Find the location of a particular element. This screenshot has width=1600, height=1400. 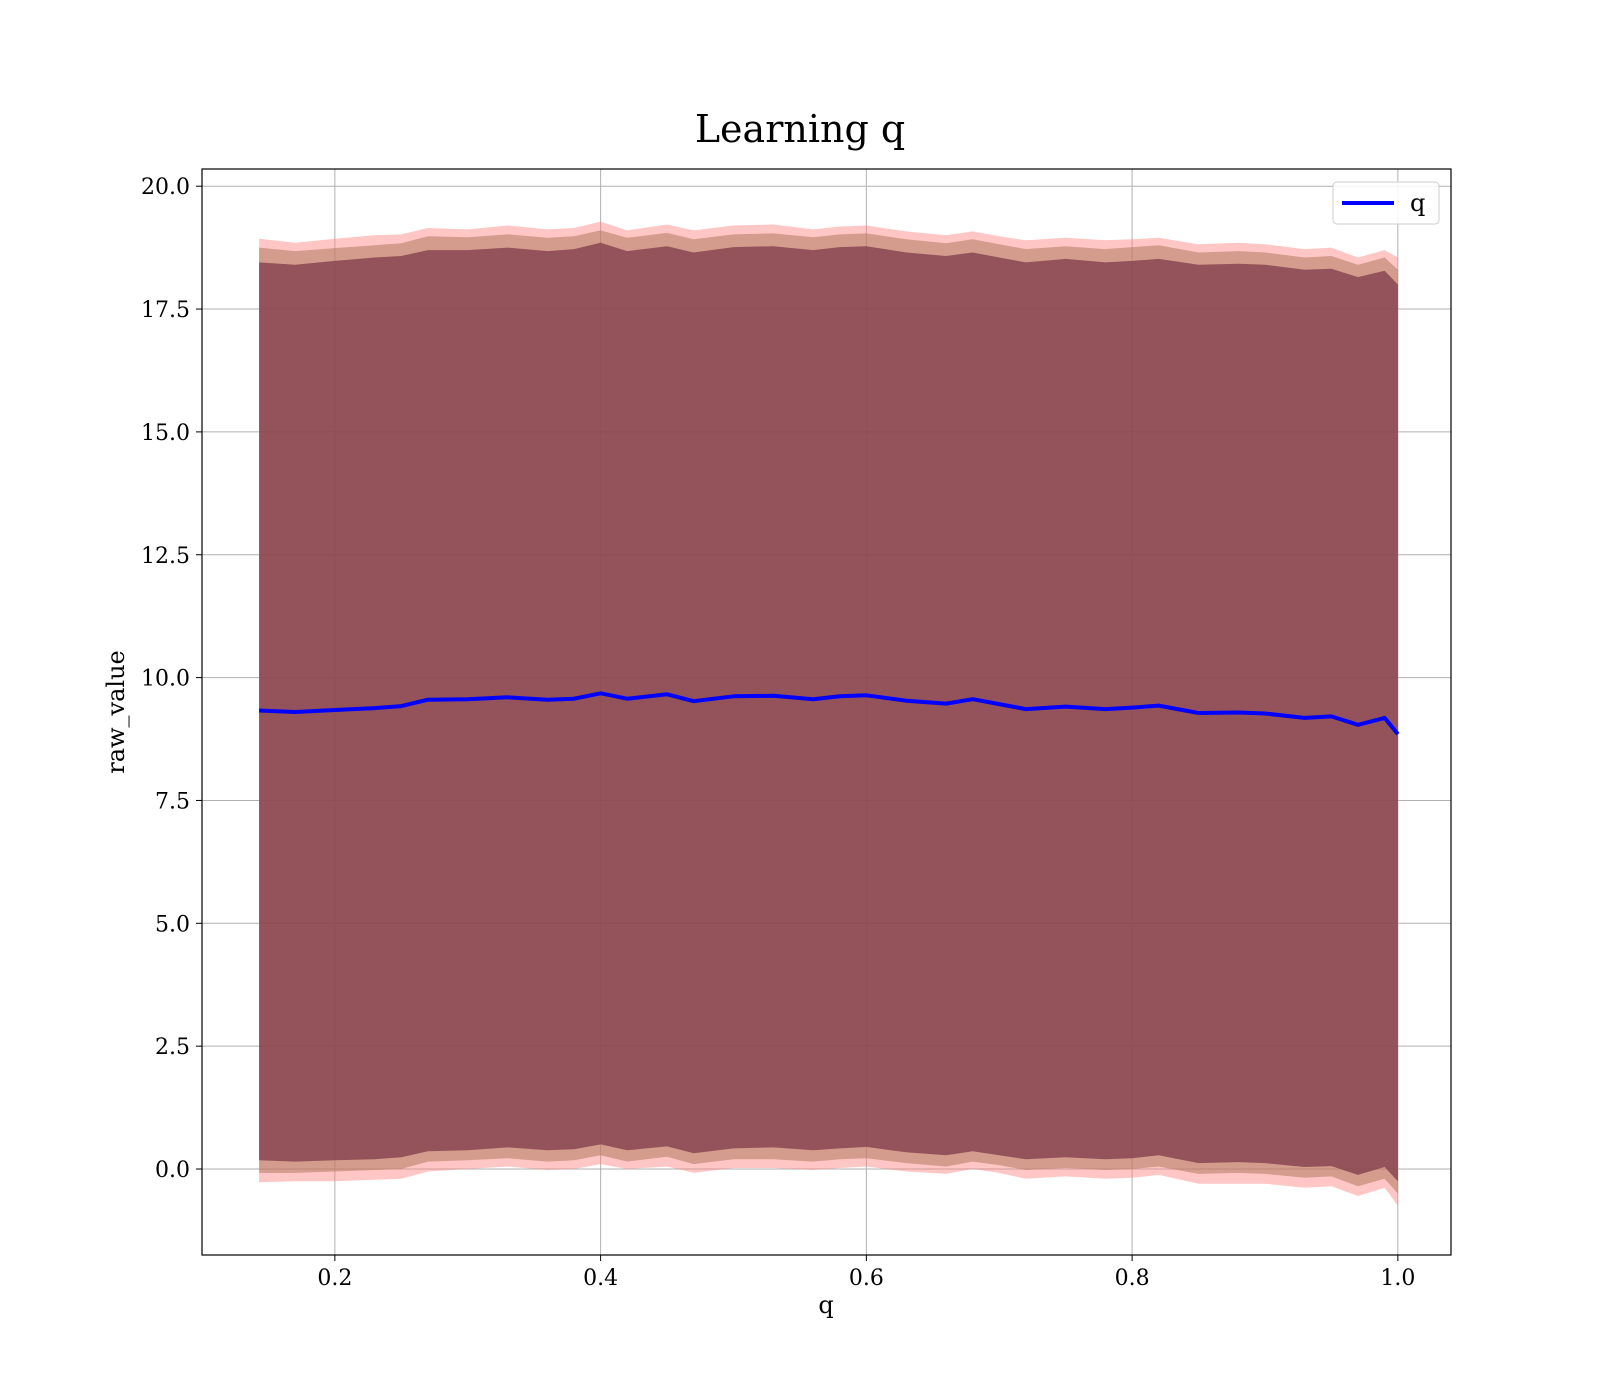

x-tick-label-0: 0.2 is located at coordinates (334, 1278).